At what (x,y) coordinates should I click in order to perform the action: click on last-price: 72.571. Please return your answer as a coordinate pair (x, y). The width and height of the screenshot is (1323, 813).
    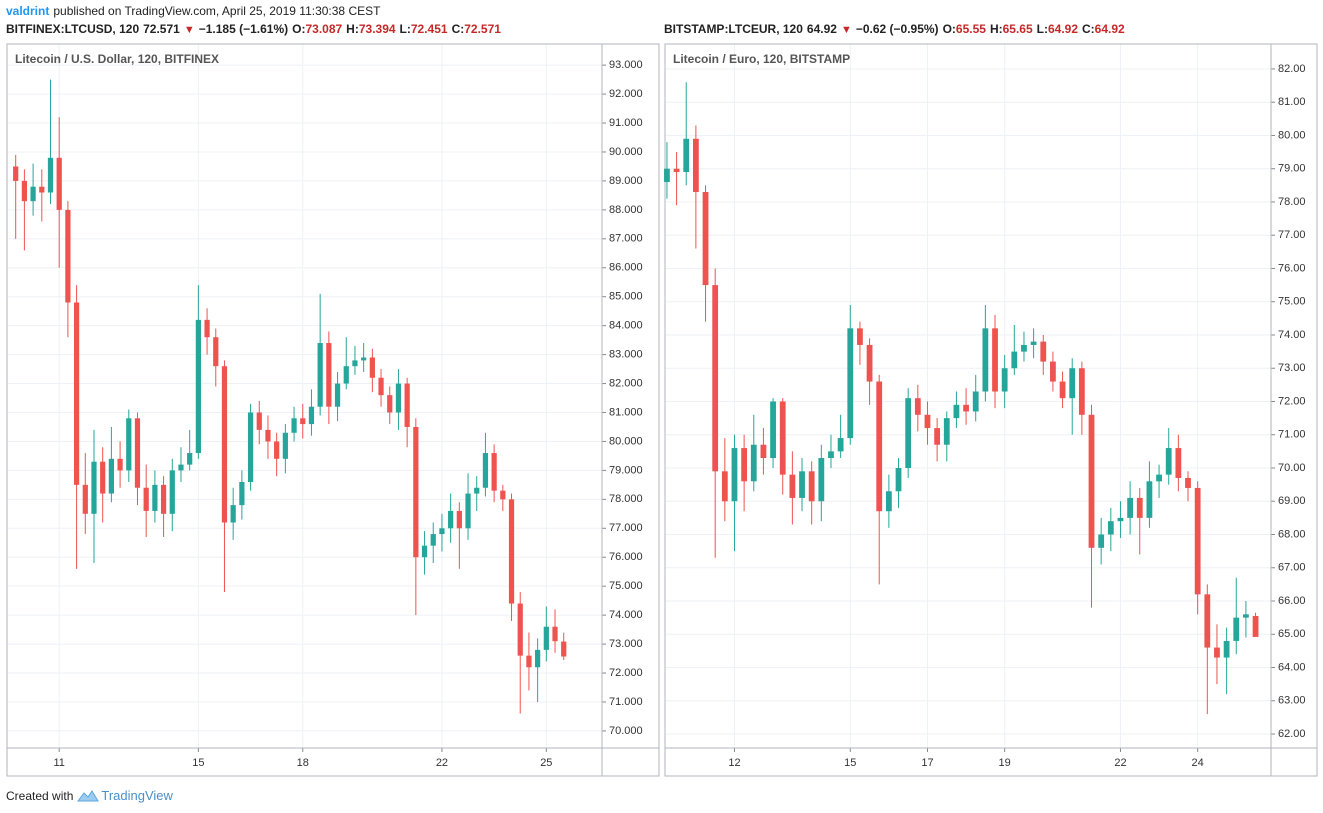
    Looking at the image, I should click on (161, 29).